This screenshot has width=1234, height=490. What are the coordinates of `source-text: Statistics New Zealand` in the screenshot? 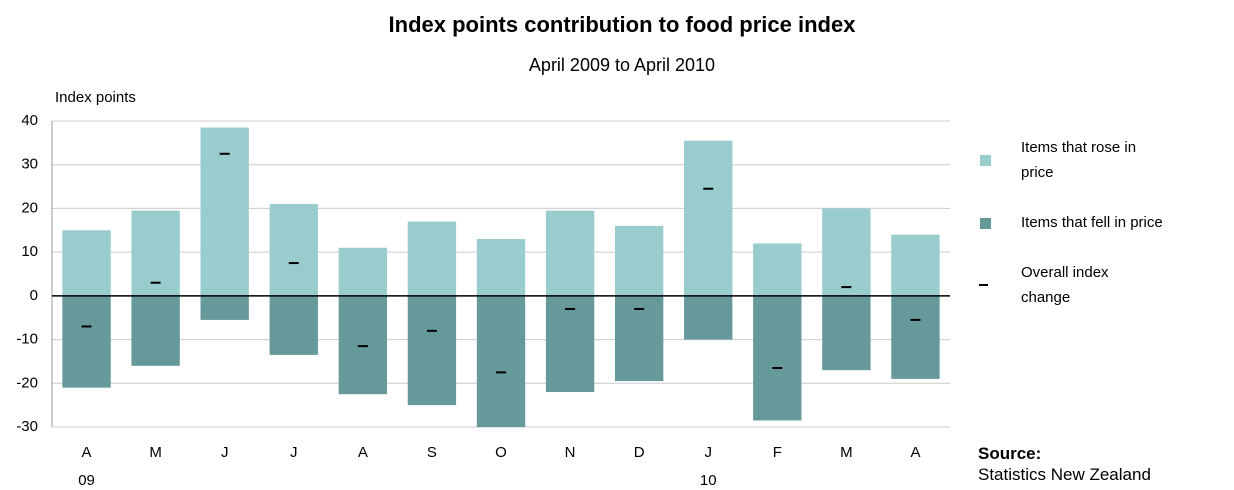 It's located at (1064, 474).